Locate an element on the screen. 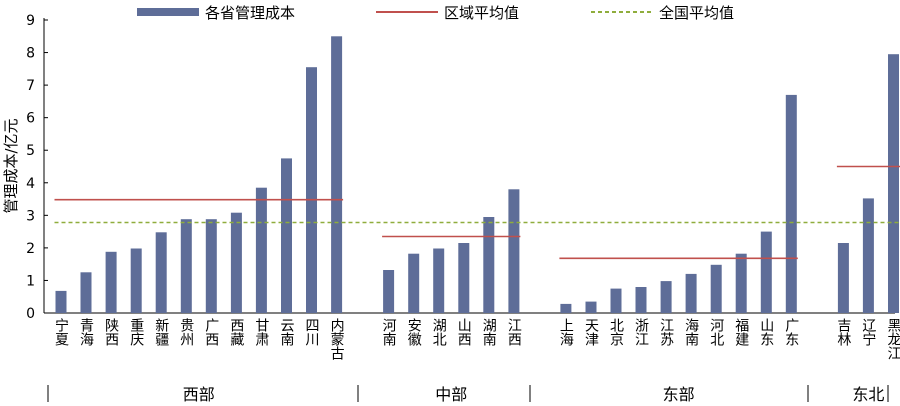 This screenshot has width=900, height=406. category-label: 河南 is located at coordinates (389, 332).